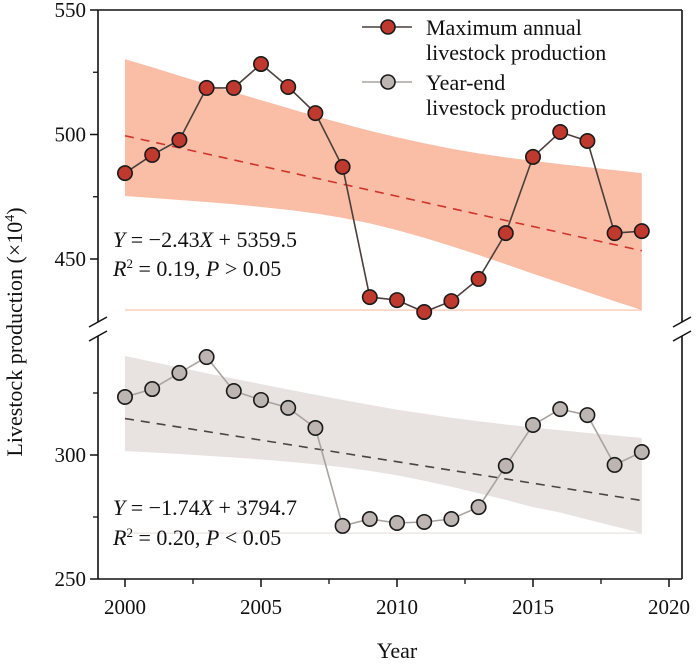 The height and width of the screenshot is (665, 700). Describe the element at coordinates (233, 87) in the screenshot. I see `data-point-max-annual-2004` at that location.